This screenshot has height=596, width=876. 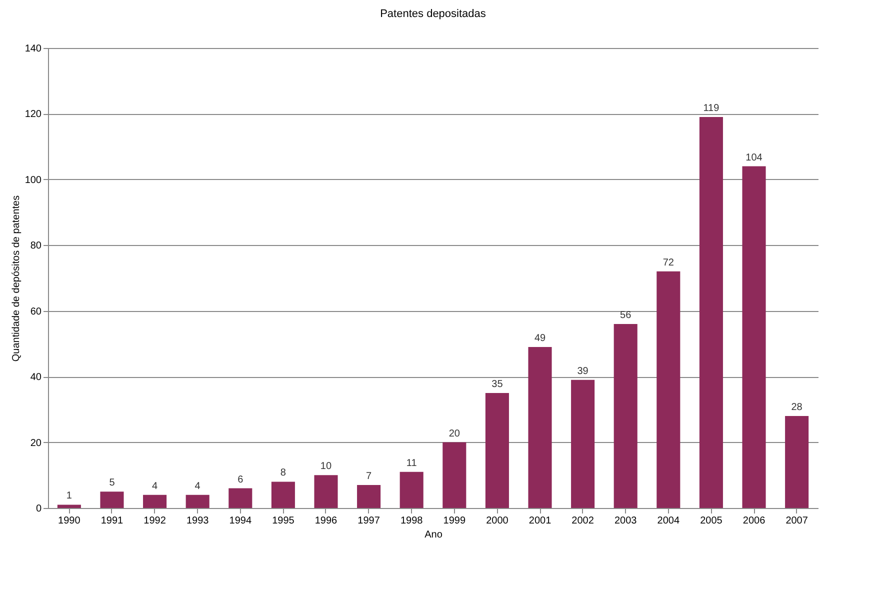 What do you see at coordinates (754, 521) in the screenshot?
I see `x-tick-label: 2006` at bounding box center [754, 521].